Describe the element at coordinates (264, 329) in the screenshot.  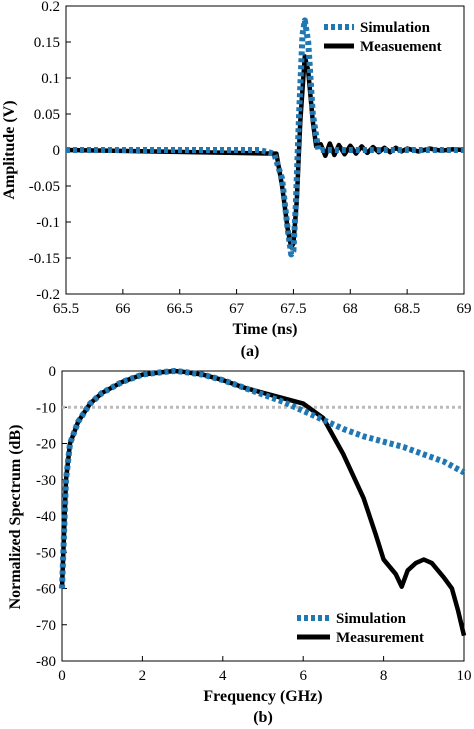
I see `chart-a-x-axis-label: Time (ns)` at that location.